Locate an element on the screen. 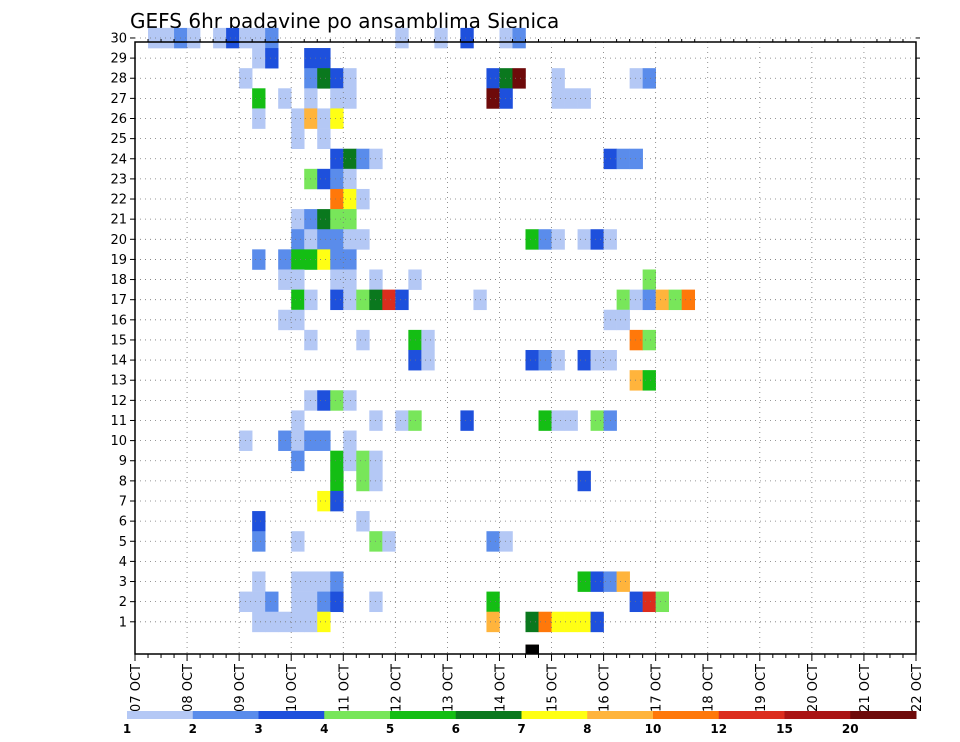 Image resolution: width=960 pixels, height=742 pixels. legend-label: 5 is located at coordinates (390, 729).